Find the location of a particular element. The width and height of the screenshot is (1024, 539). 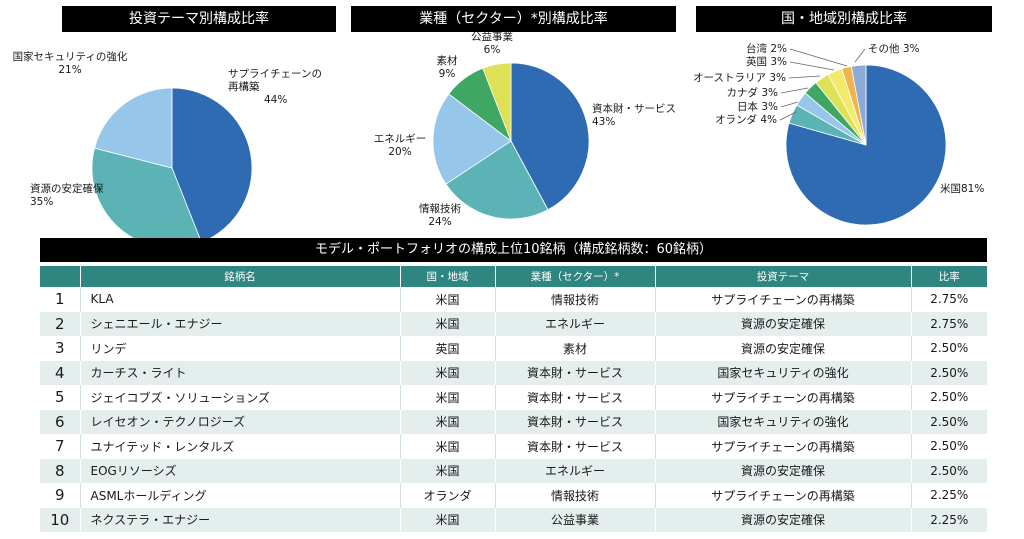

rank-cell: 6 is located at coordinates (60, 421).